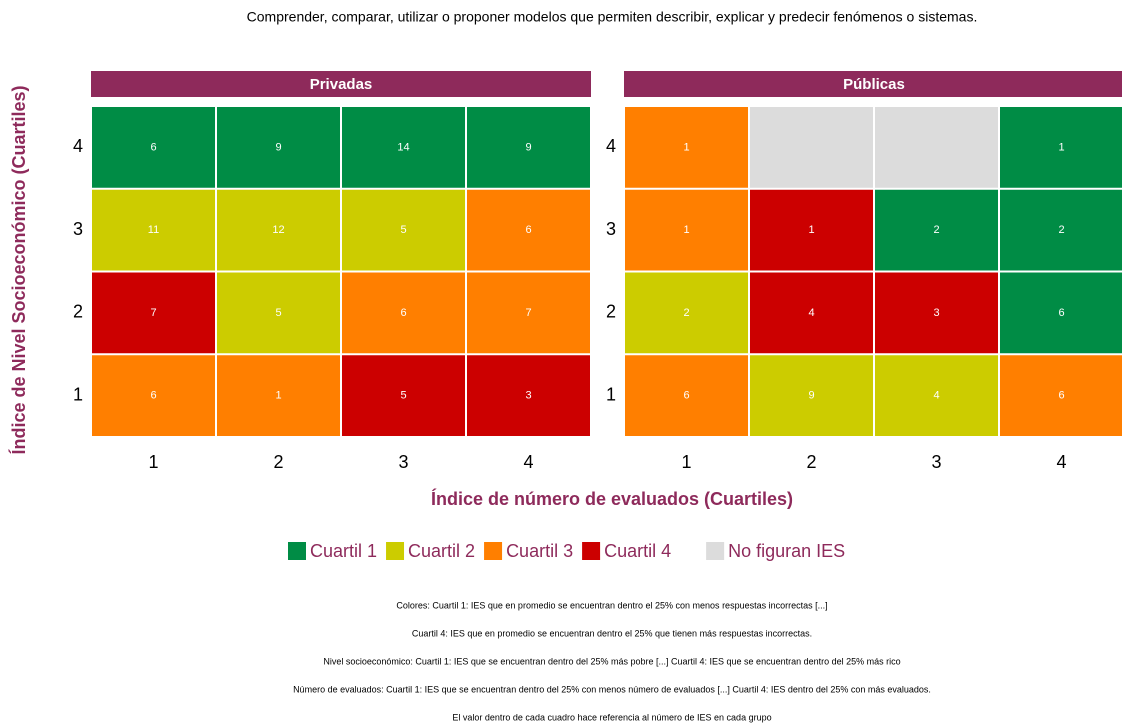 The height and width of the screenshot is (725, 1122). I want to click on panel-title: Públicas, so click(874, 84).